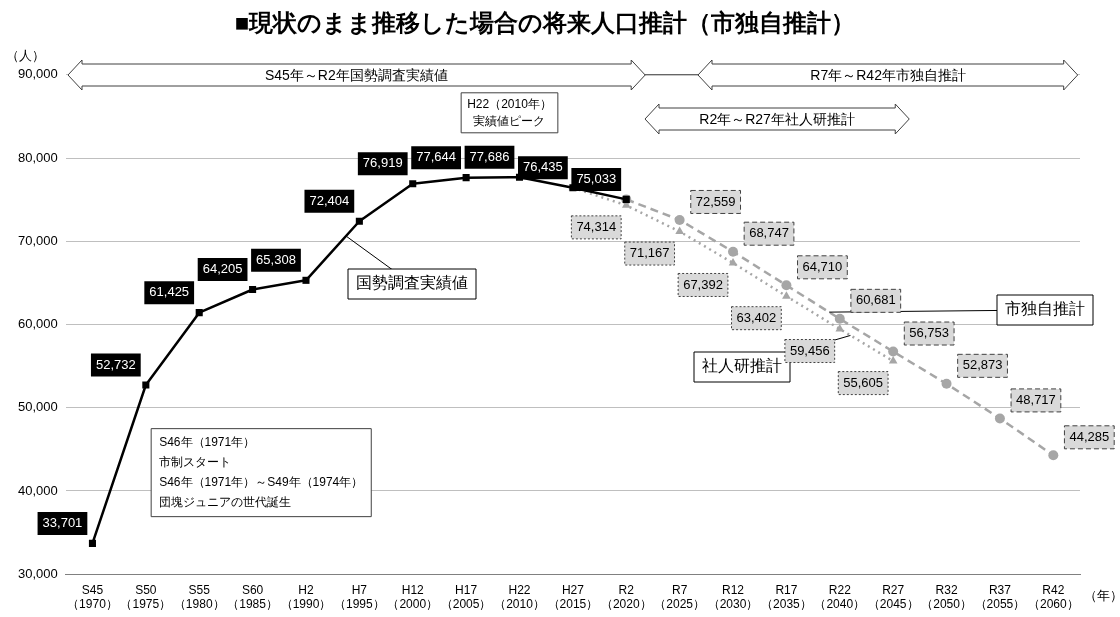 Image resolution: width=1120 pixels, height=617 pixels. I want to click on y-axis-title: （人）, so click(26, 56).